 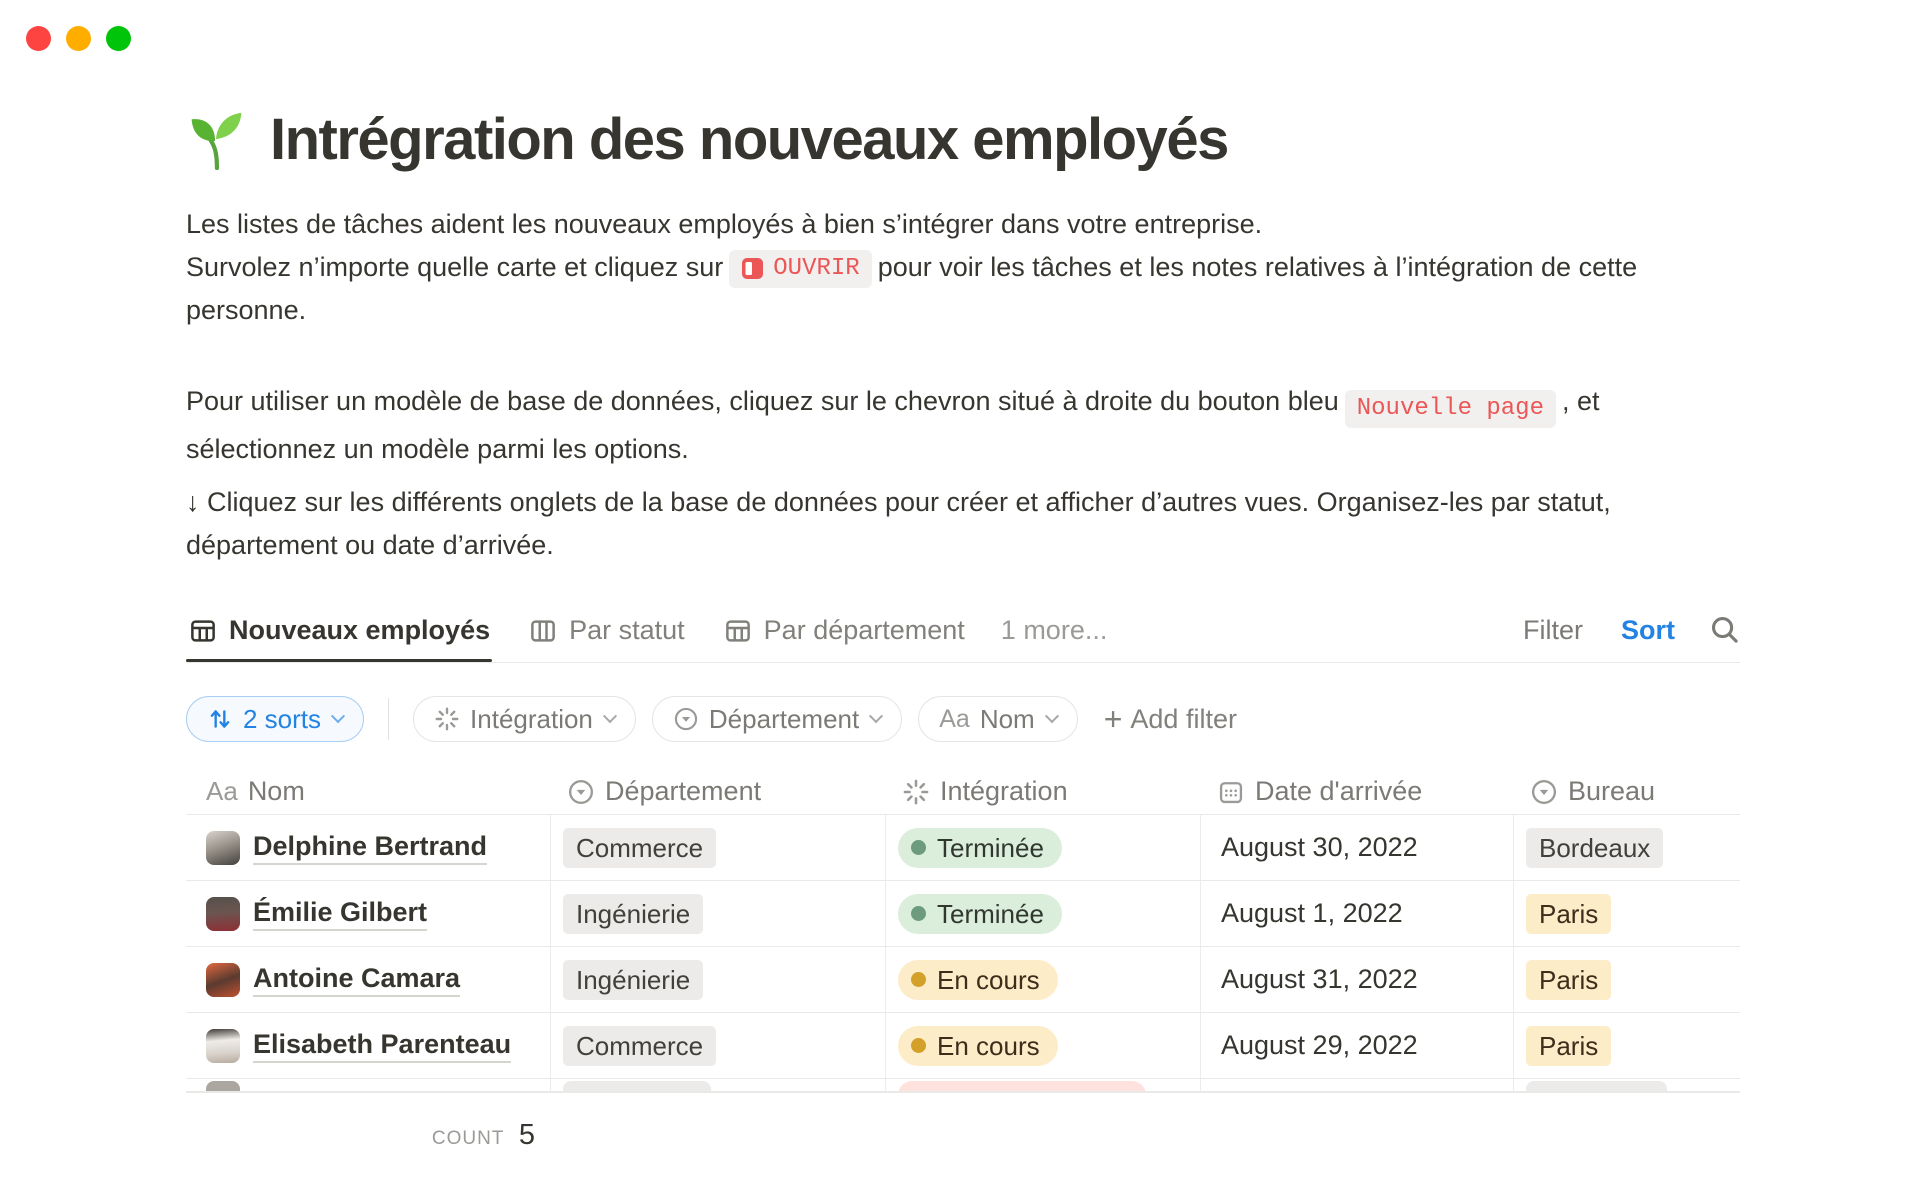 I want to click on column-header-date-arrivee: Date d'arrivée, so click(x=1357, y=791).